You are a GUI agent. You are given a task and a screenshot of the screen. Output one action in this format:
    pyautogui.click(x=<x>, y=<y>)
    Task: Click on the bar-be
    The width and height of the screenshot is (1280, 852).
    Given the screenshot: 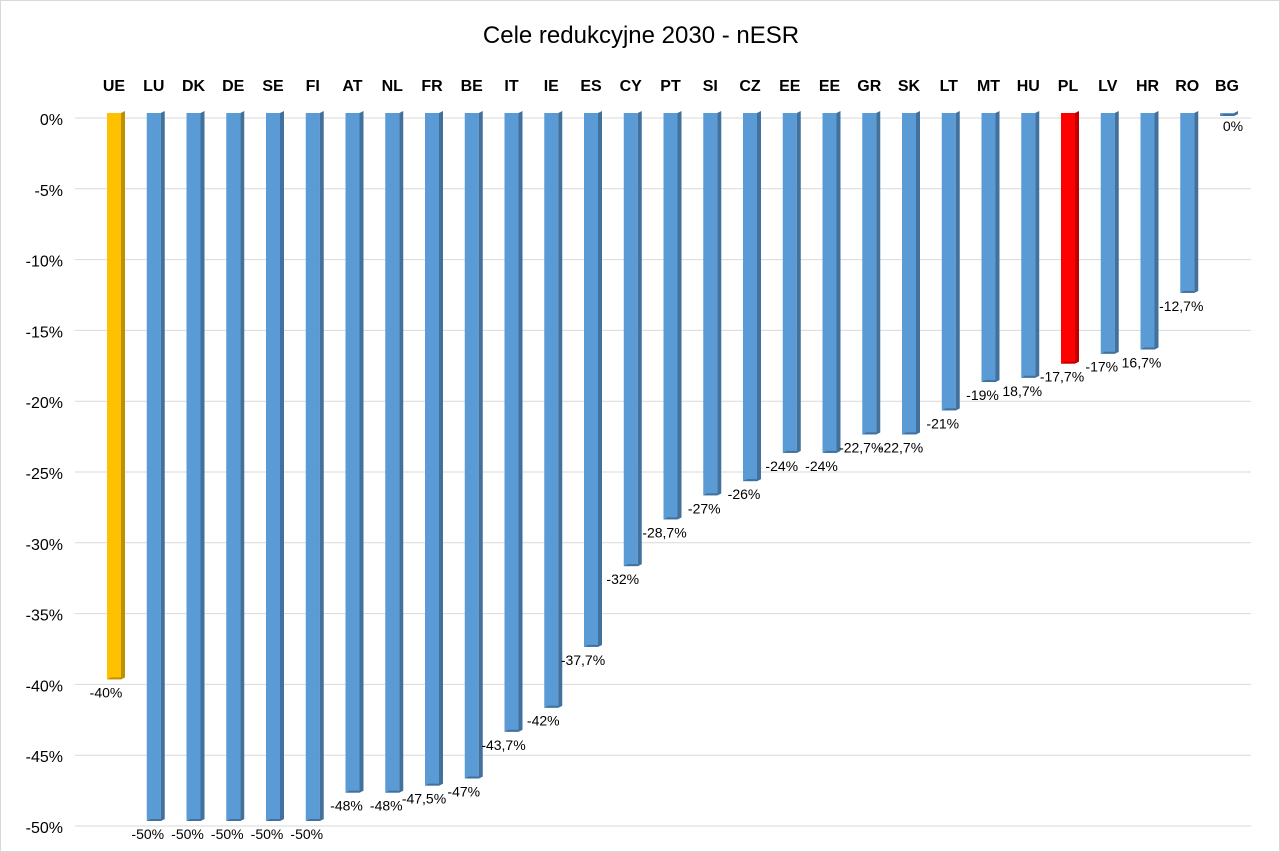 What is the action you would take?
    pyautogui.click(x=473, y=445)
    